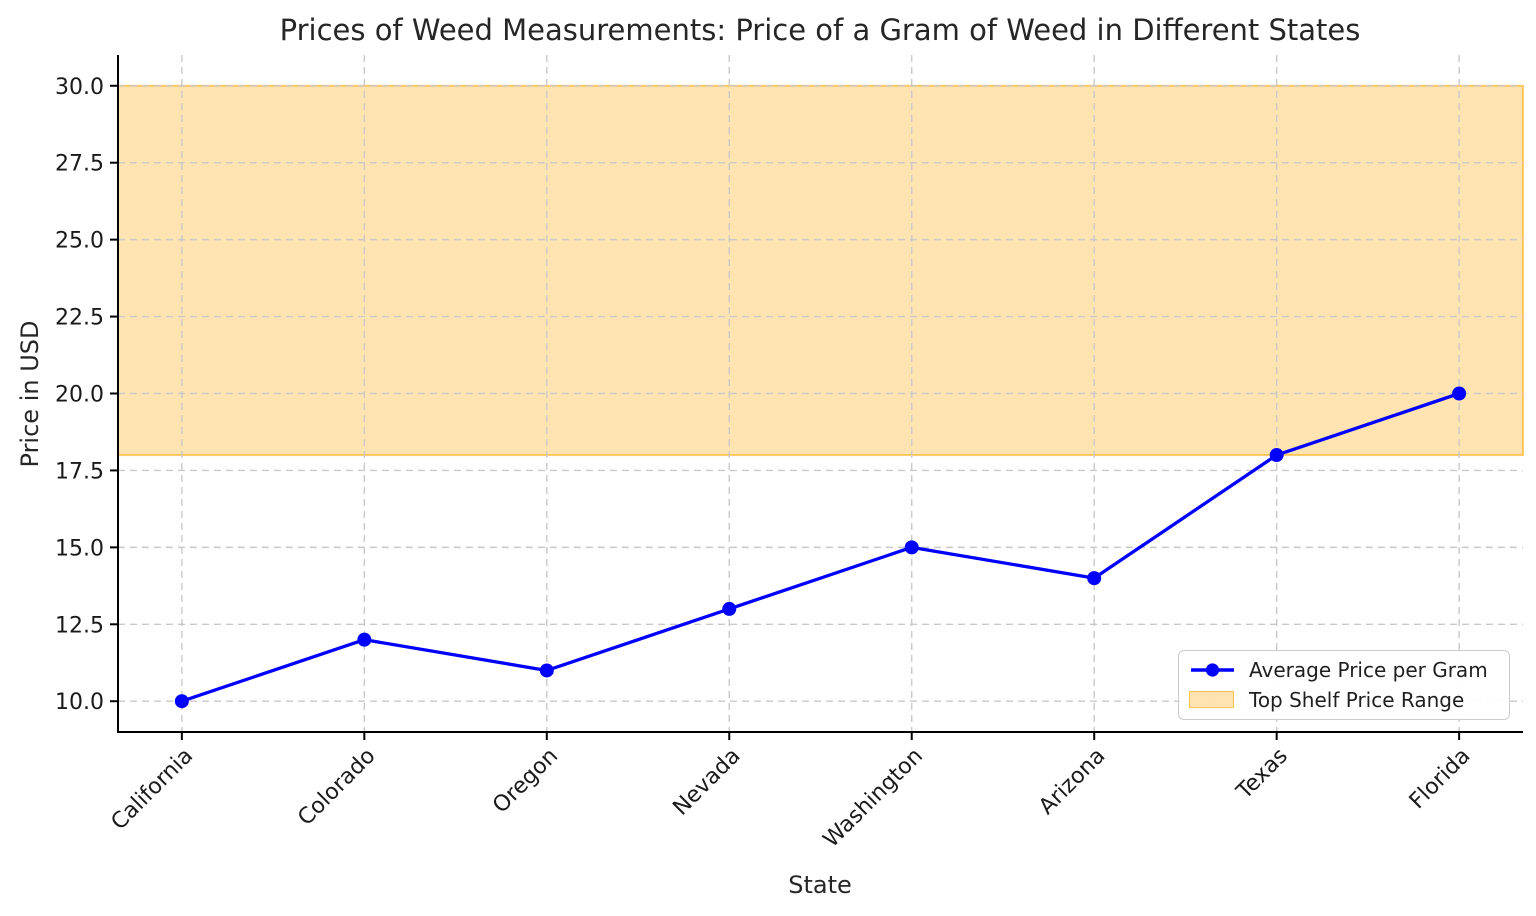  I want to click on x-tick-label: Florida, so click(1440, 779).